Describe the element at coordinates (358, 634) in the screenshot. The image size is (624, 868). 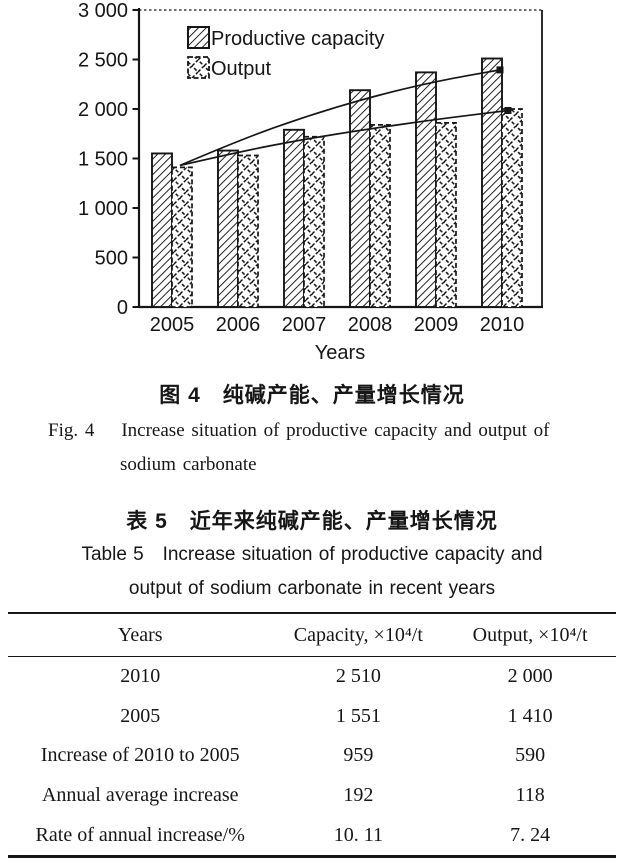
I see `table-header-cell: Capacity, ×10⁴/t` at that location.